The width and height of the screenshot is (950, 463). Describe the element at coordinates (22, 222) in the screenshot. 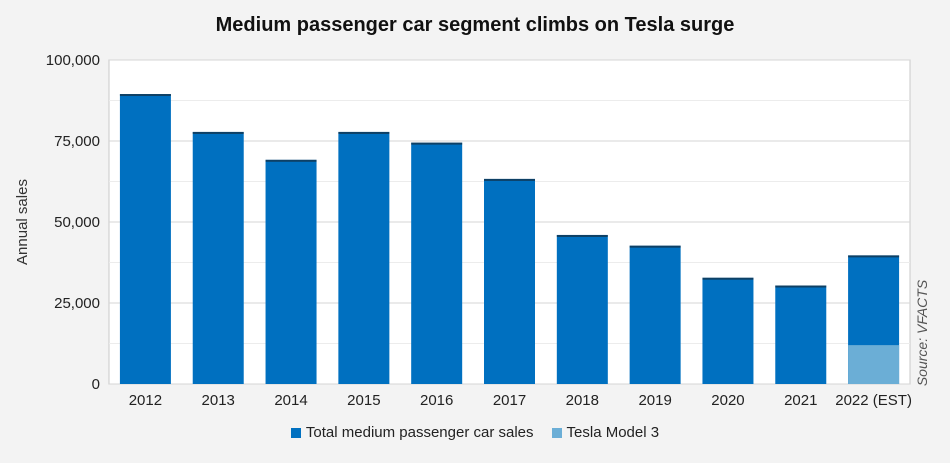

I see `y-axis-label: Annual sales` at that location.